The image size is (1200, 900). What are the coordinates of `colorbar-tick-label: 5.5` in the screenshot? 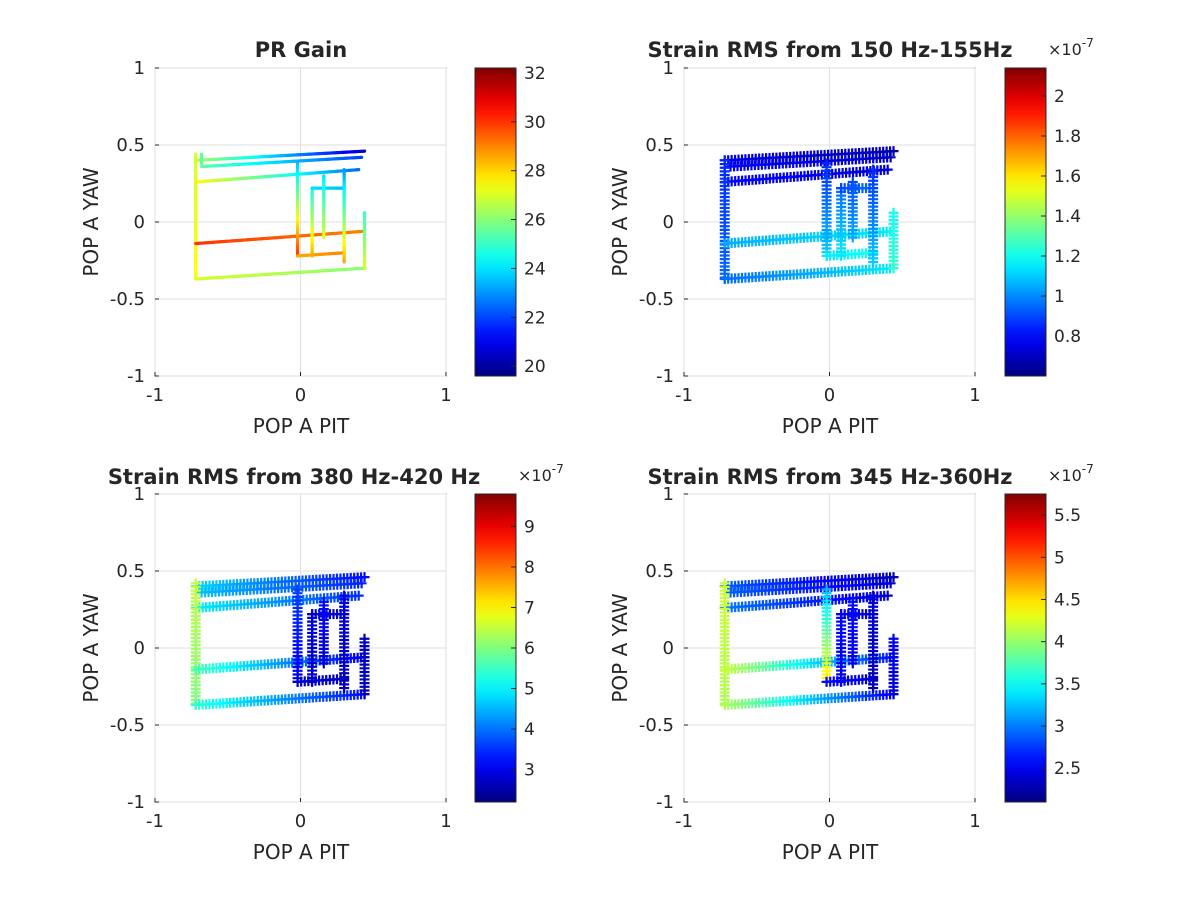 It's located at (1067, 516).